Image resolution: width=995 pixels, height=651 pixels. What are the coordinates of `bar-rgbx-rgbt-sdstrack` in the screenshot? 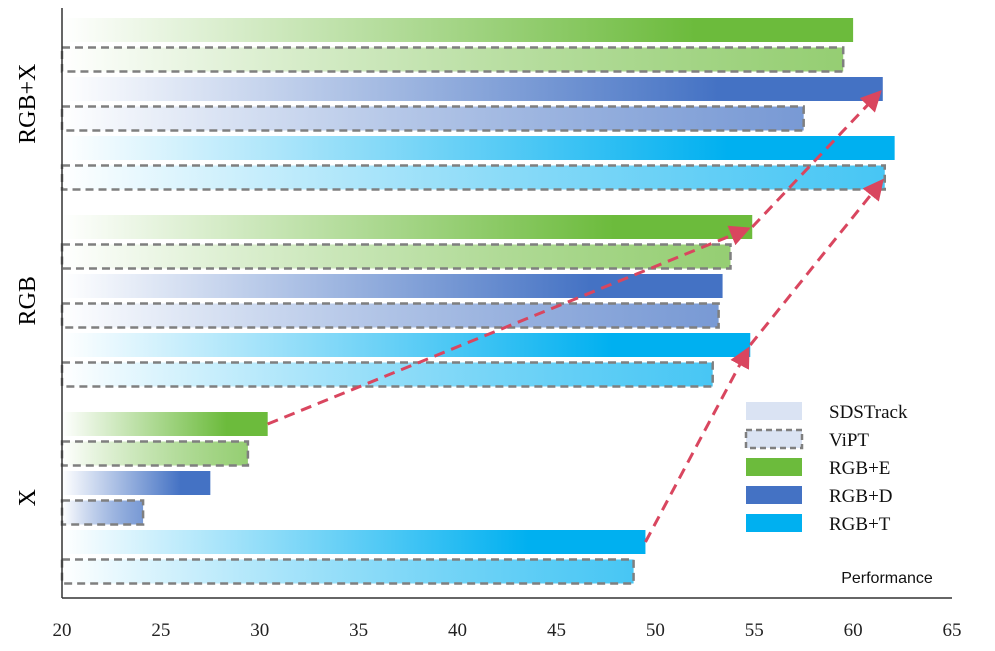 It's located at (478, 148).